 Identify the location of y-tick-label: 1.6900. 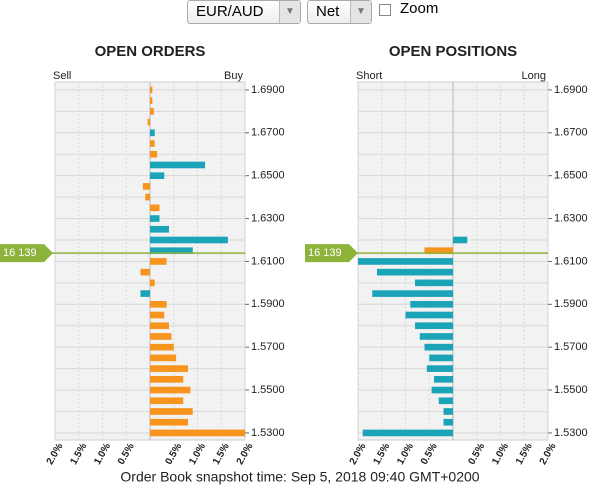
(268, 90).